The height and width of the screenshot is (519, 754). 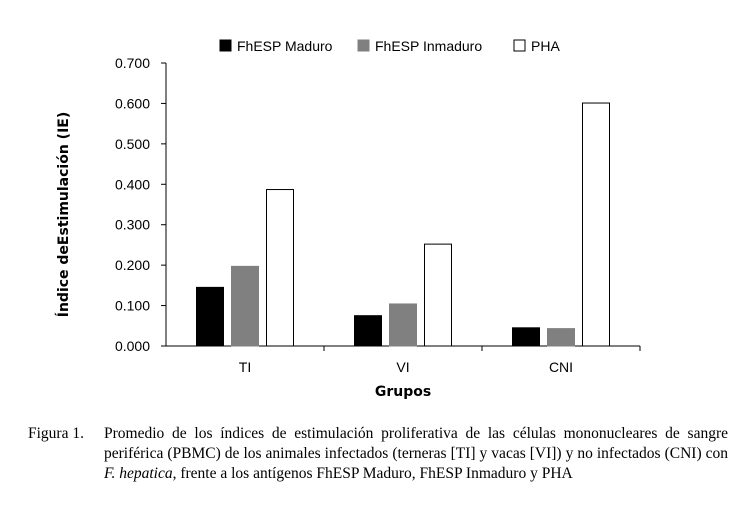 I want to click on bar-vi-fhesp-maduro, so click(x=368, y=331).